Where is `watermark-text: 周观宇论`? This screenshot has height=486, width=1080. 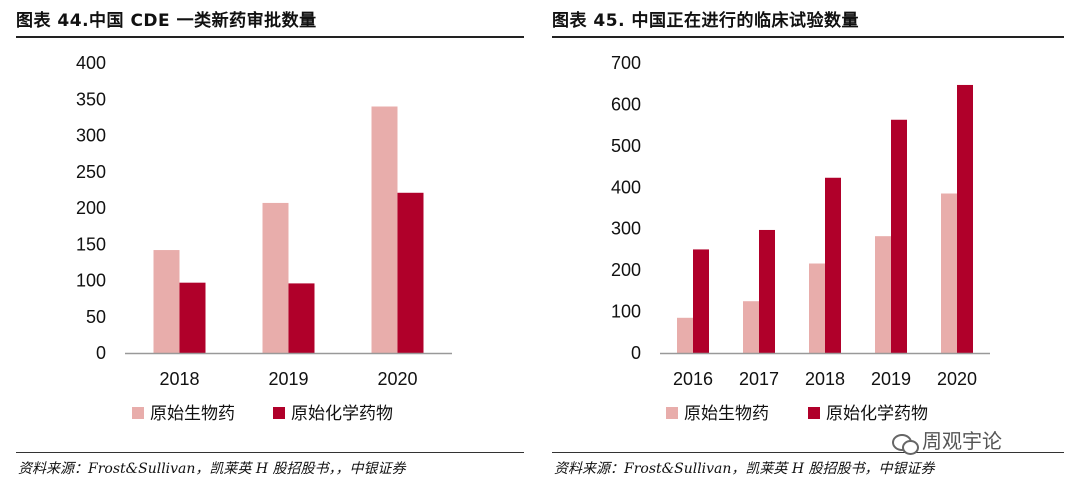 watermark-text: 周观宇论 is located at coordinates (962, 441).